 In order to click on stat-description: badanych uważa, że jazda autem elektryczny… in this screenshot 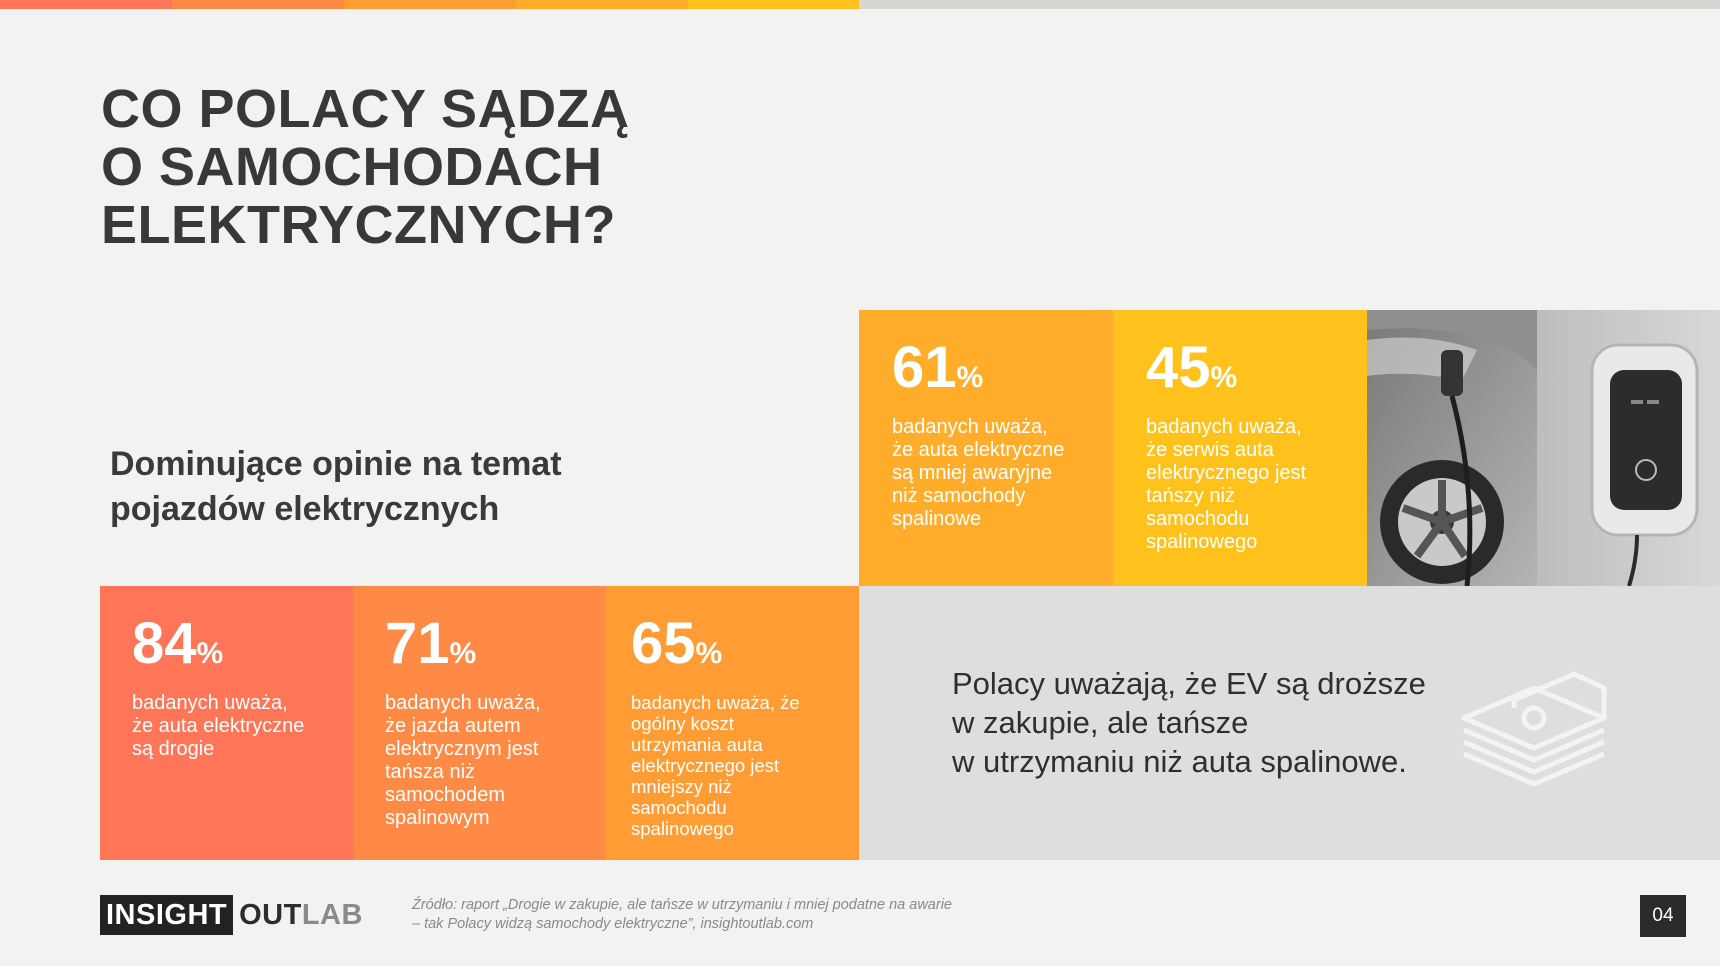, I will do `click(463, 760)`.